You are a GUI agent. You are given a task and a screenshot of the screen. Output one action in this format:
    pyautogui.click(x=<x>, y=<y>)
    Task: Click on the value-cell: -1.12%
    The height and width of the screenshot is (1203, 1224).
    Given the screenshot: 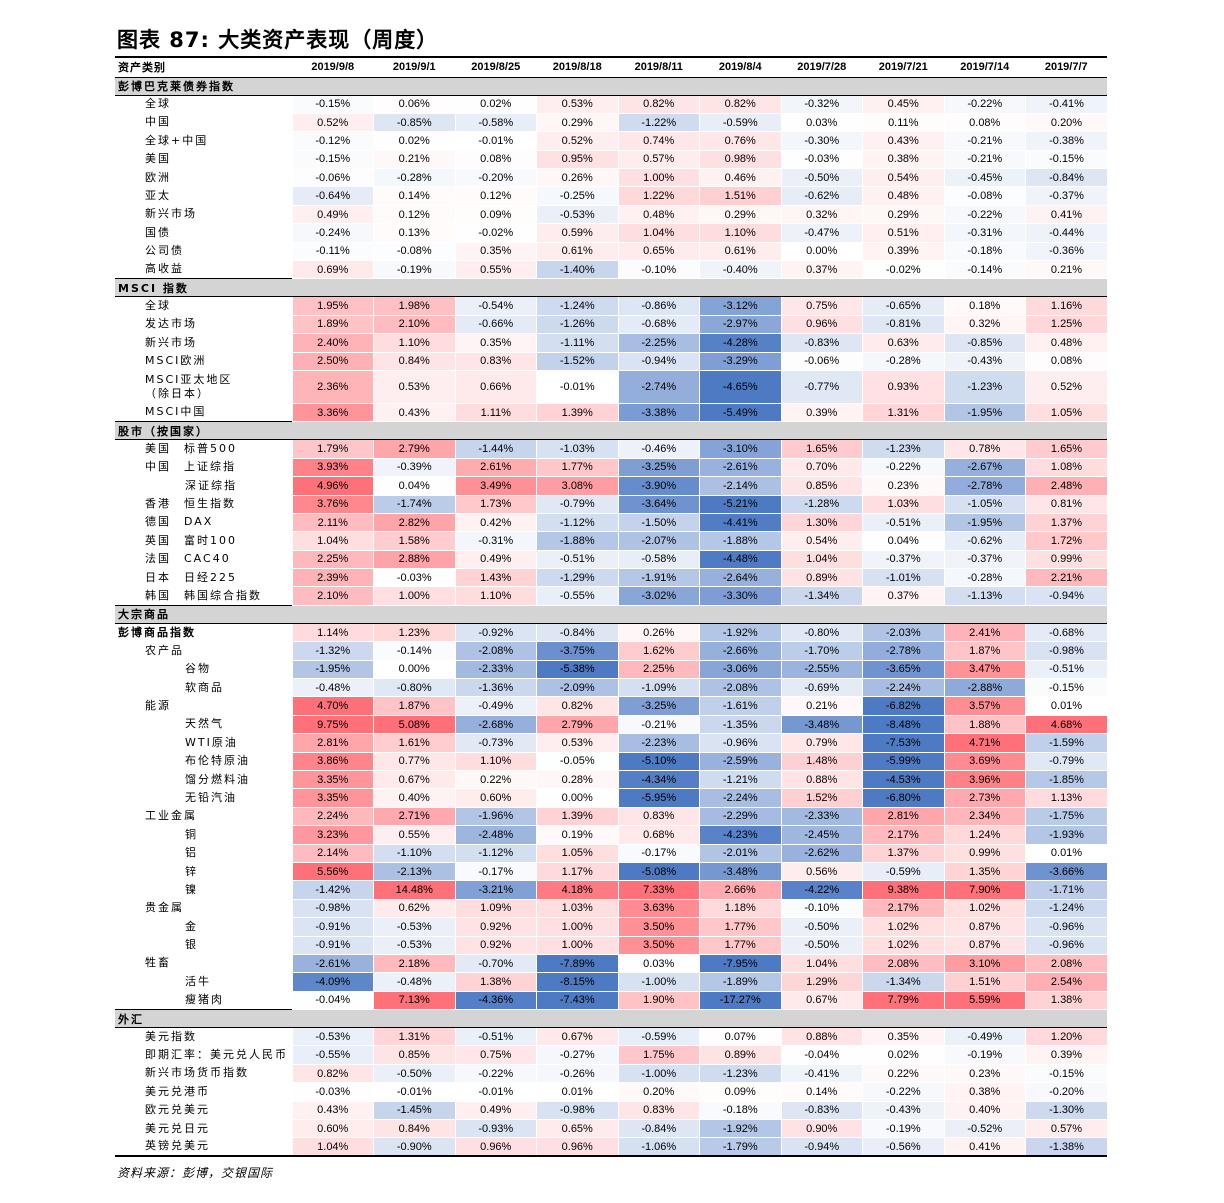 What is the action you would take?
    pyautogui.click(x=495, y=853)
    